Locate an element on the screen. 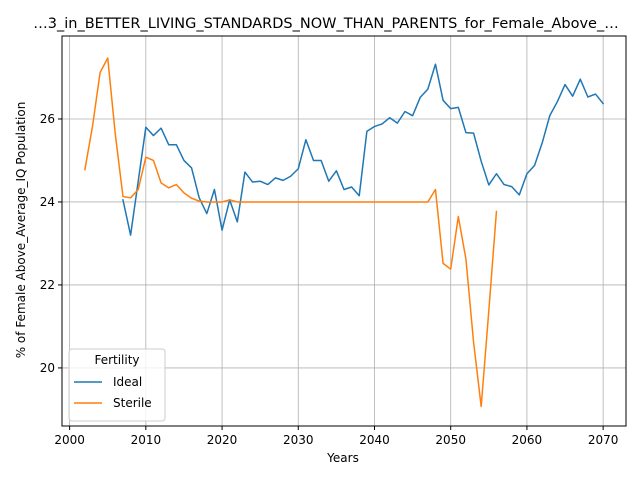 The height and width of the screenshot is (480, 640). x-tick-label: 2030 is located at coordinates (298, 440).